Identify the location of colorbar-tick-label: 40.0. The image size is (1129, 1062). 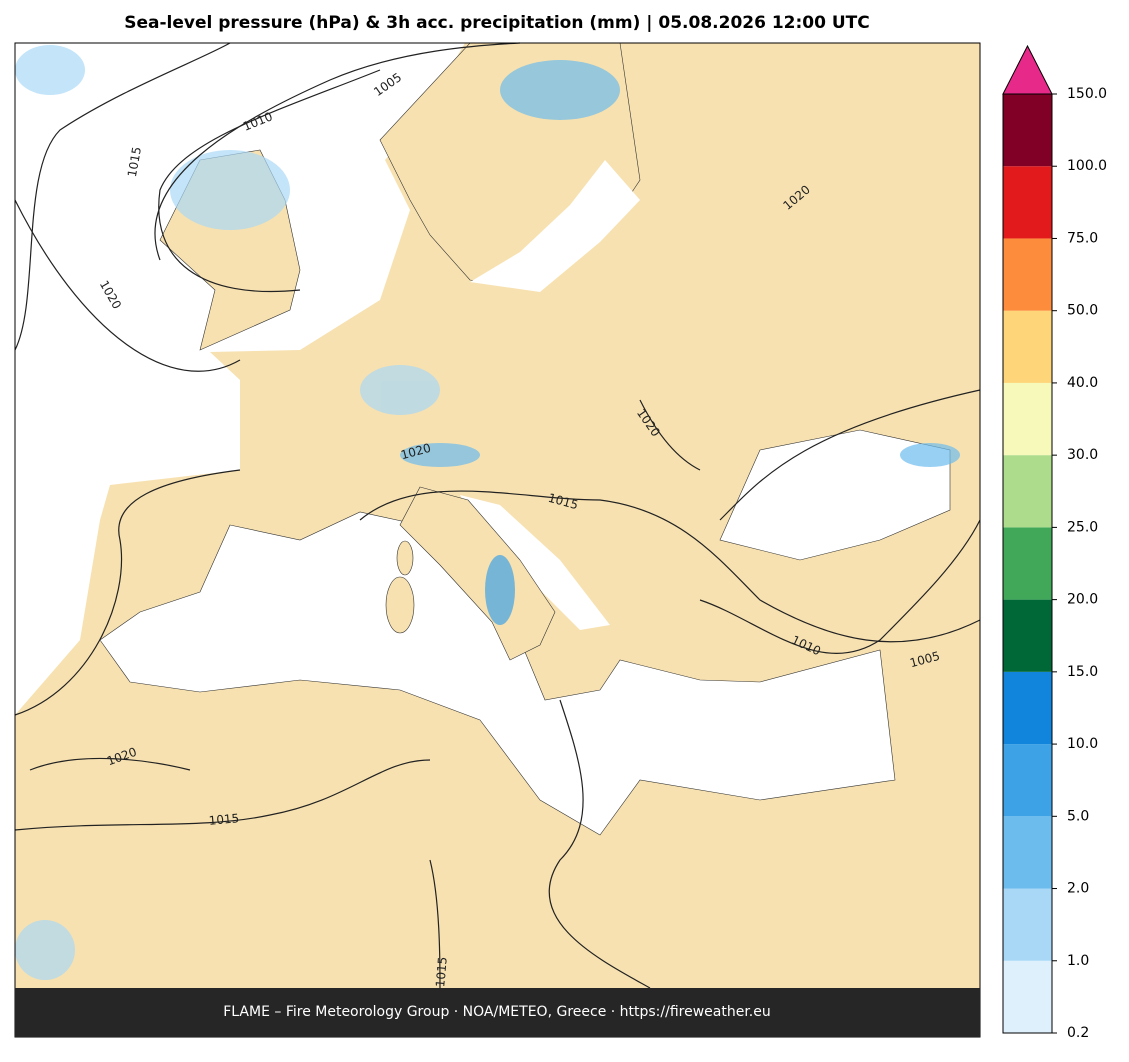
(1082, 383).